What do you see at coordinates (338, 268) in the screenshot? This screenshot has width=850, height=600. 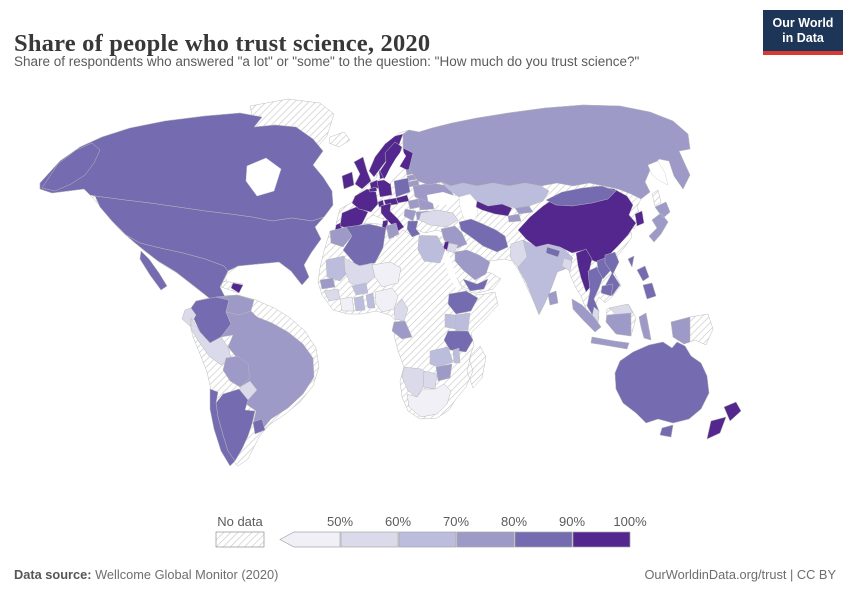 I see `country-mauritania` at bounding box center [338, 268].